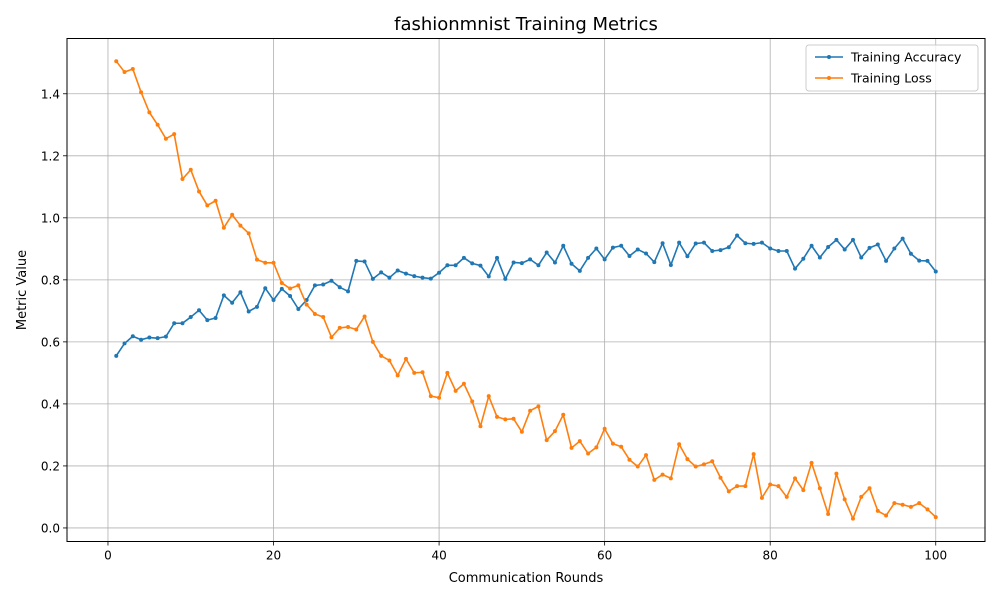 The image size is (1000, 600). I want to click on x-tick-label: 100, so click(935, 556).